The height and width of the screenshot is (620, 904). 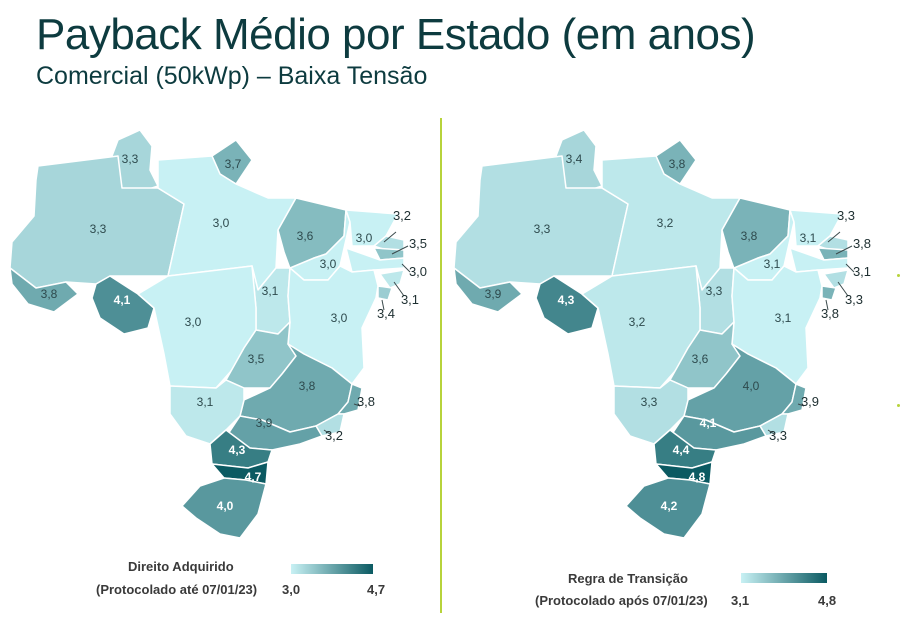 What do you see at coordinates (740, 600) in the screenshot?
I see `legend-min: 3,1` at bounding box center [740, 600].